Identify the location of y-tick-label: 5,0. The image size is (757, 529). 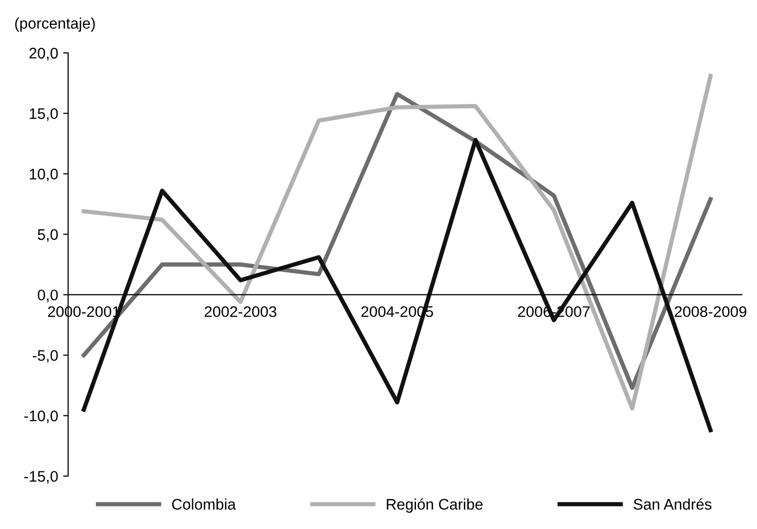
(48, 235).